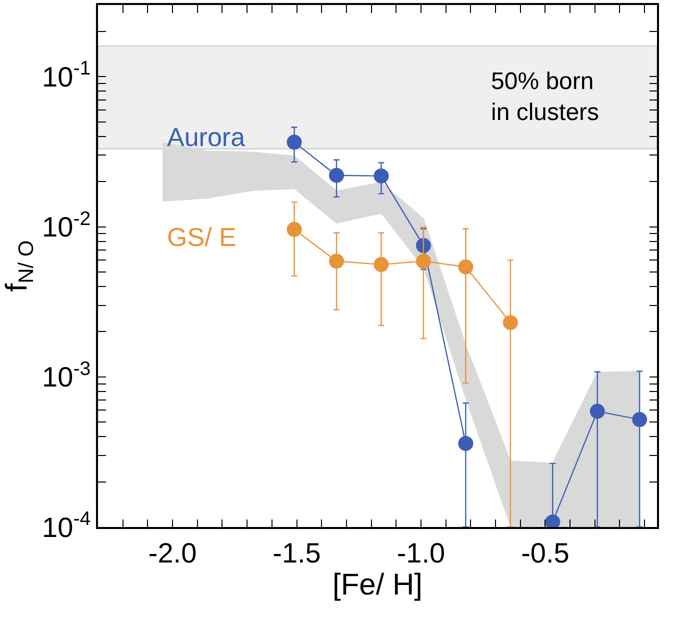  Describe the element at coordinates (296, 552) in the screenshot. I see `x-tick-label: -1.5` at that location.